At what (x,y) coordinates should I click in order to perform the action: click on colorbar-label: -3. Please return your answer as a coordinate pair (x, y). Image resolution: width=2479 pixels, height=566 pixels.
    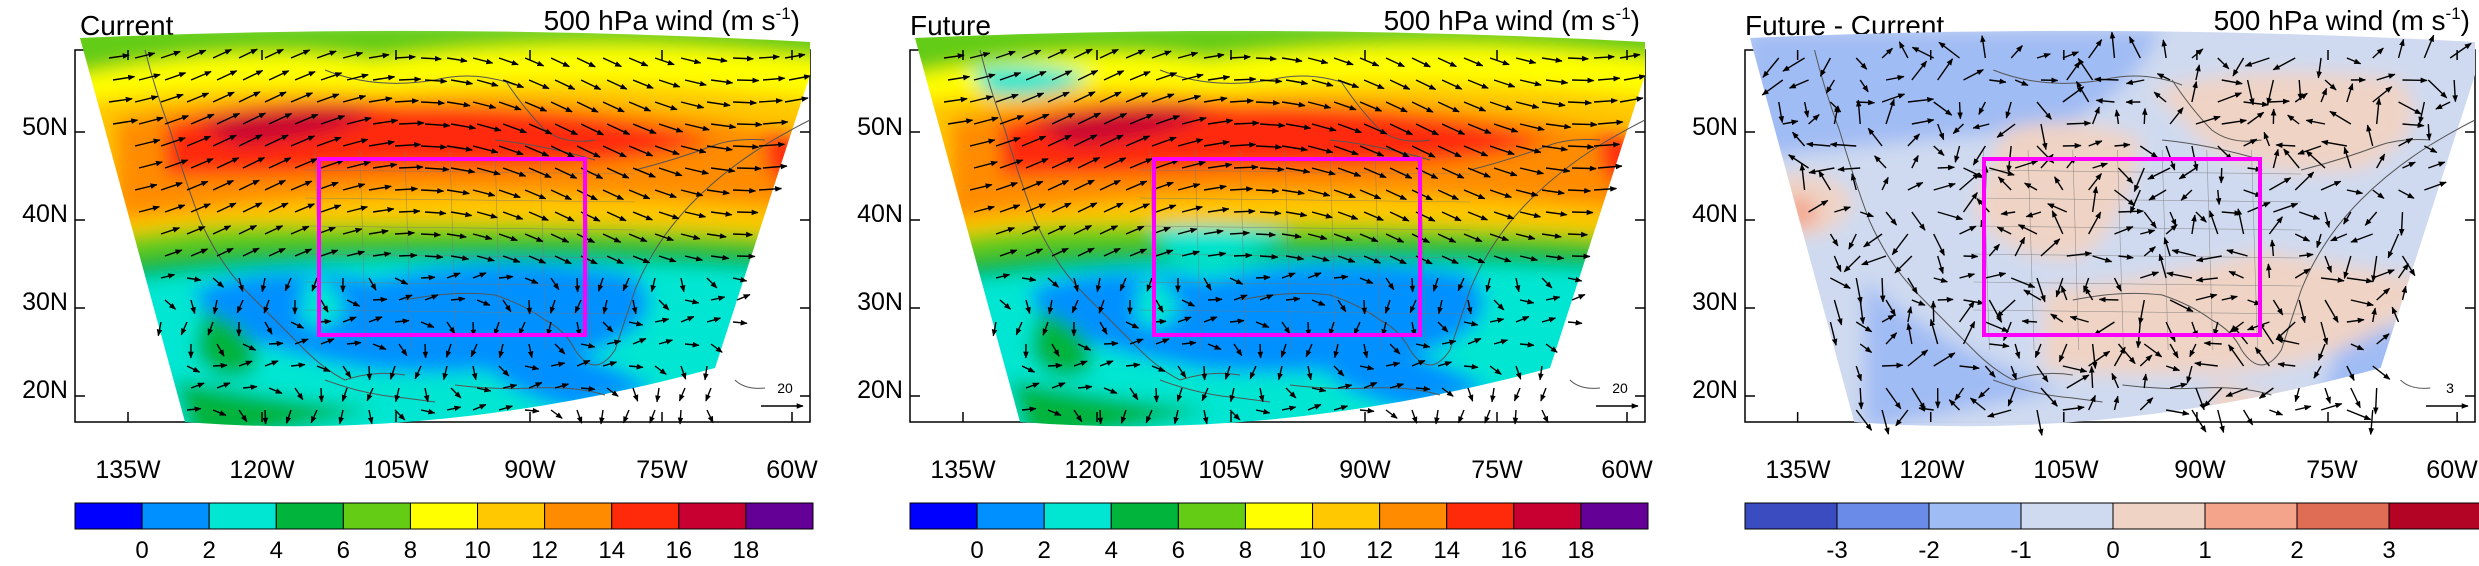
    Looking at the image, I should click on (1836, 549).